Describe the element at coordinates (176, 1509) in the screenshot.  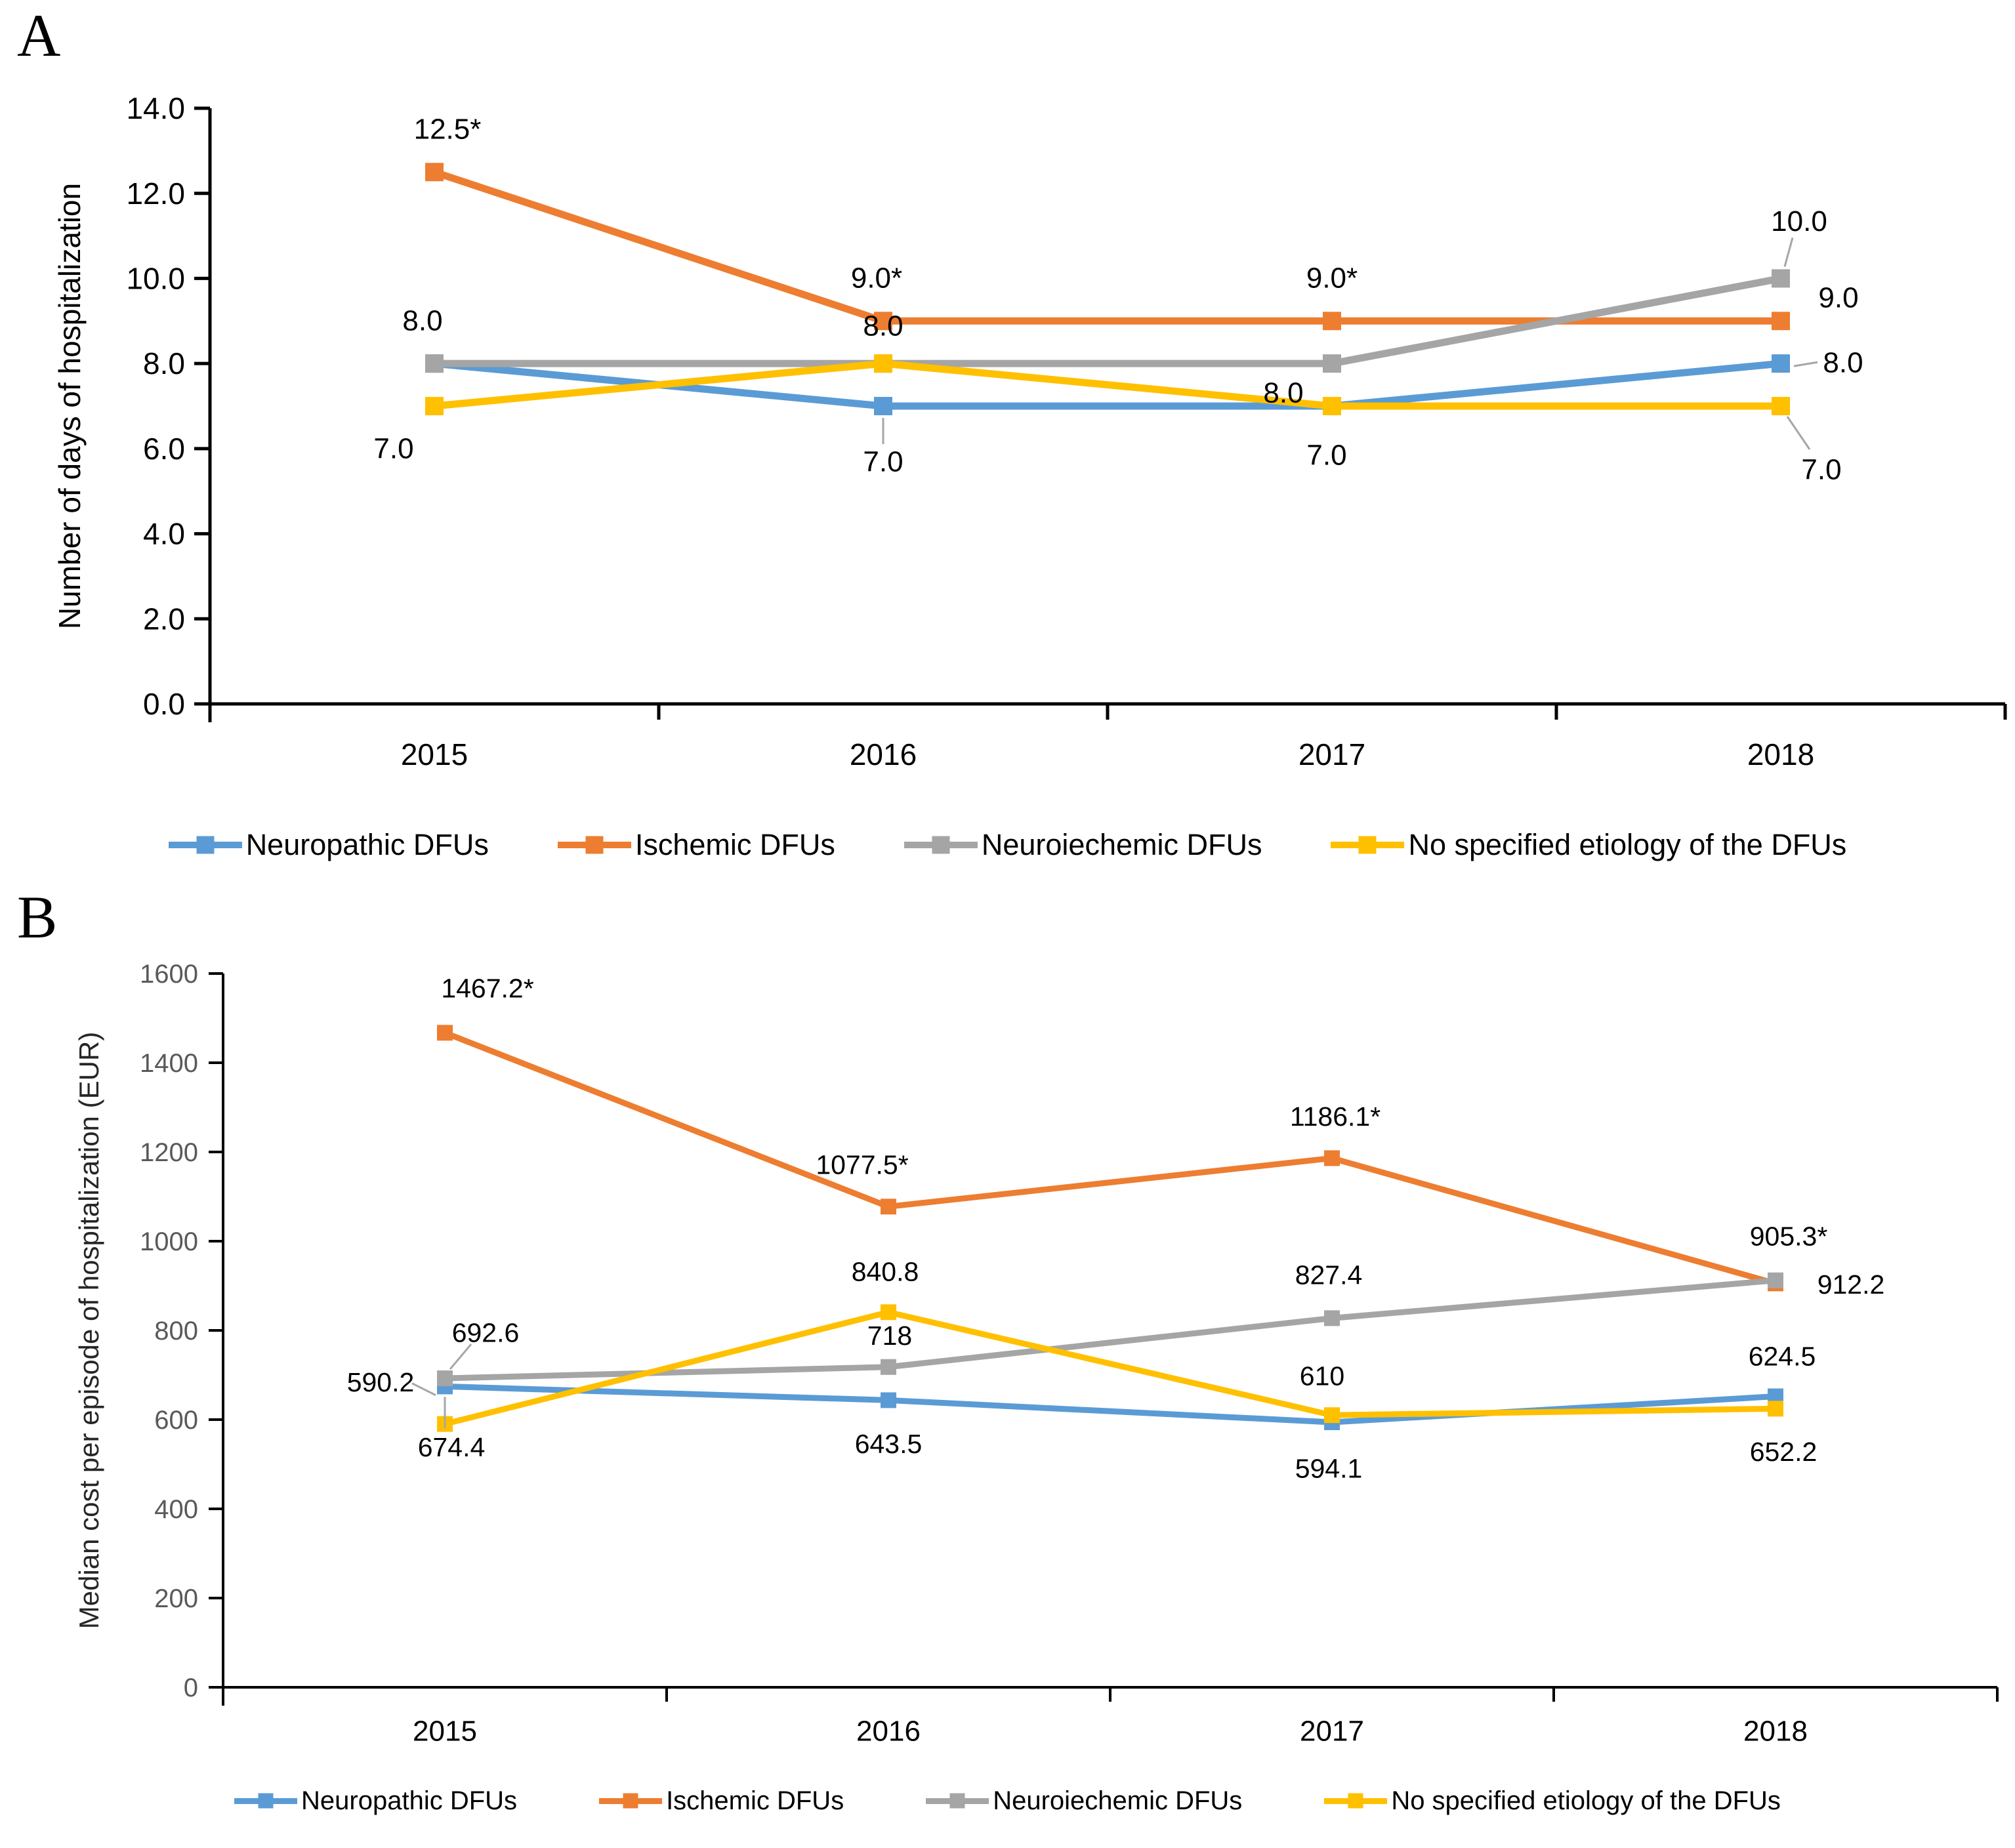
I see `y-tick-label: 400` at that location.